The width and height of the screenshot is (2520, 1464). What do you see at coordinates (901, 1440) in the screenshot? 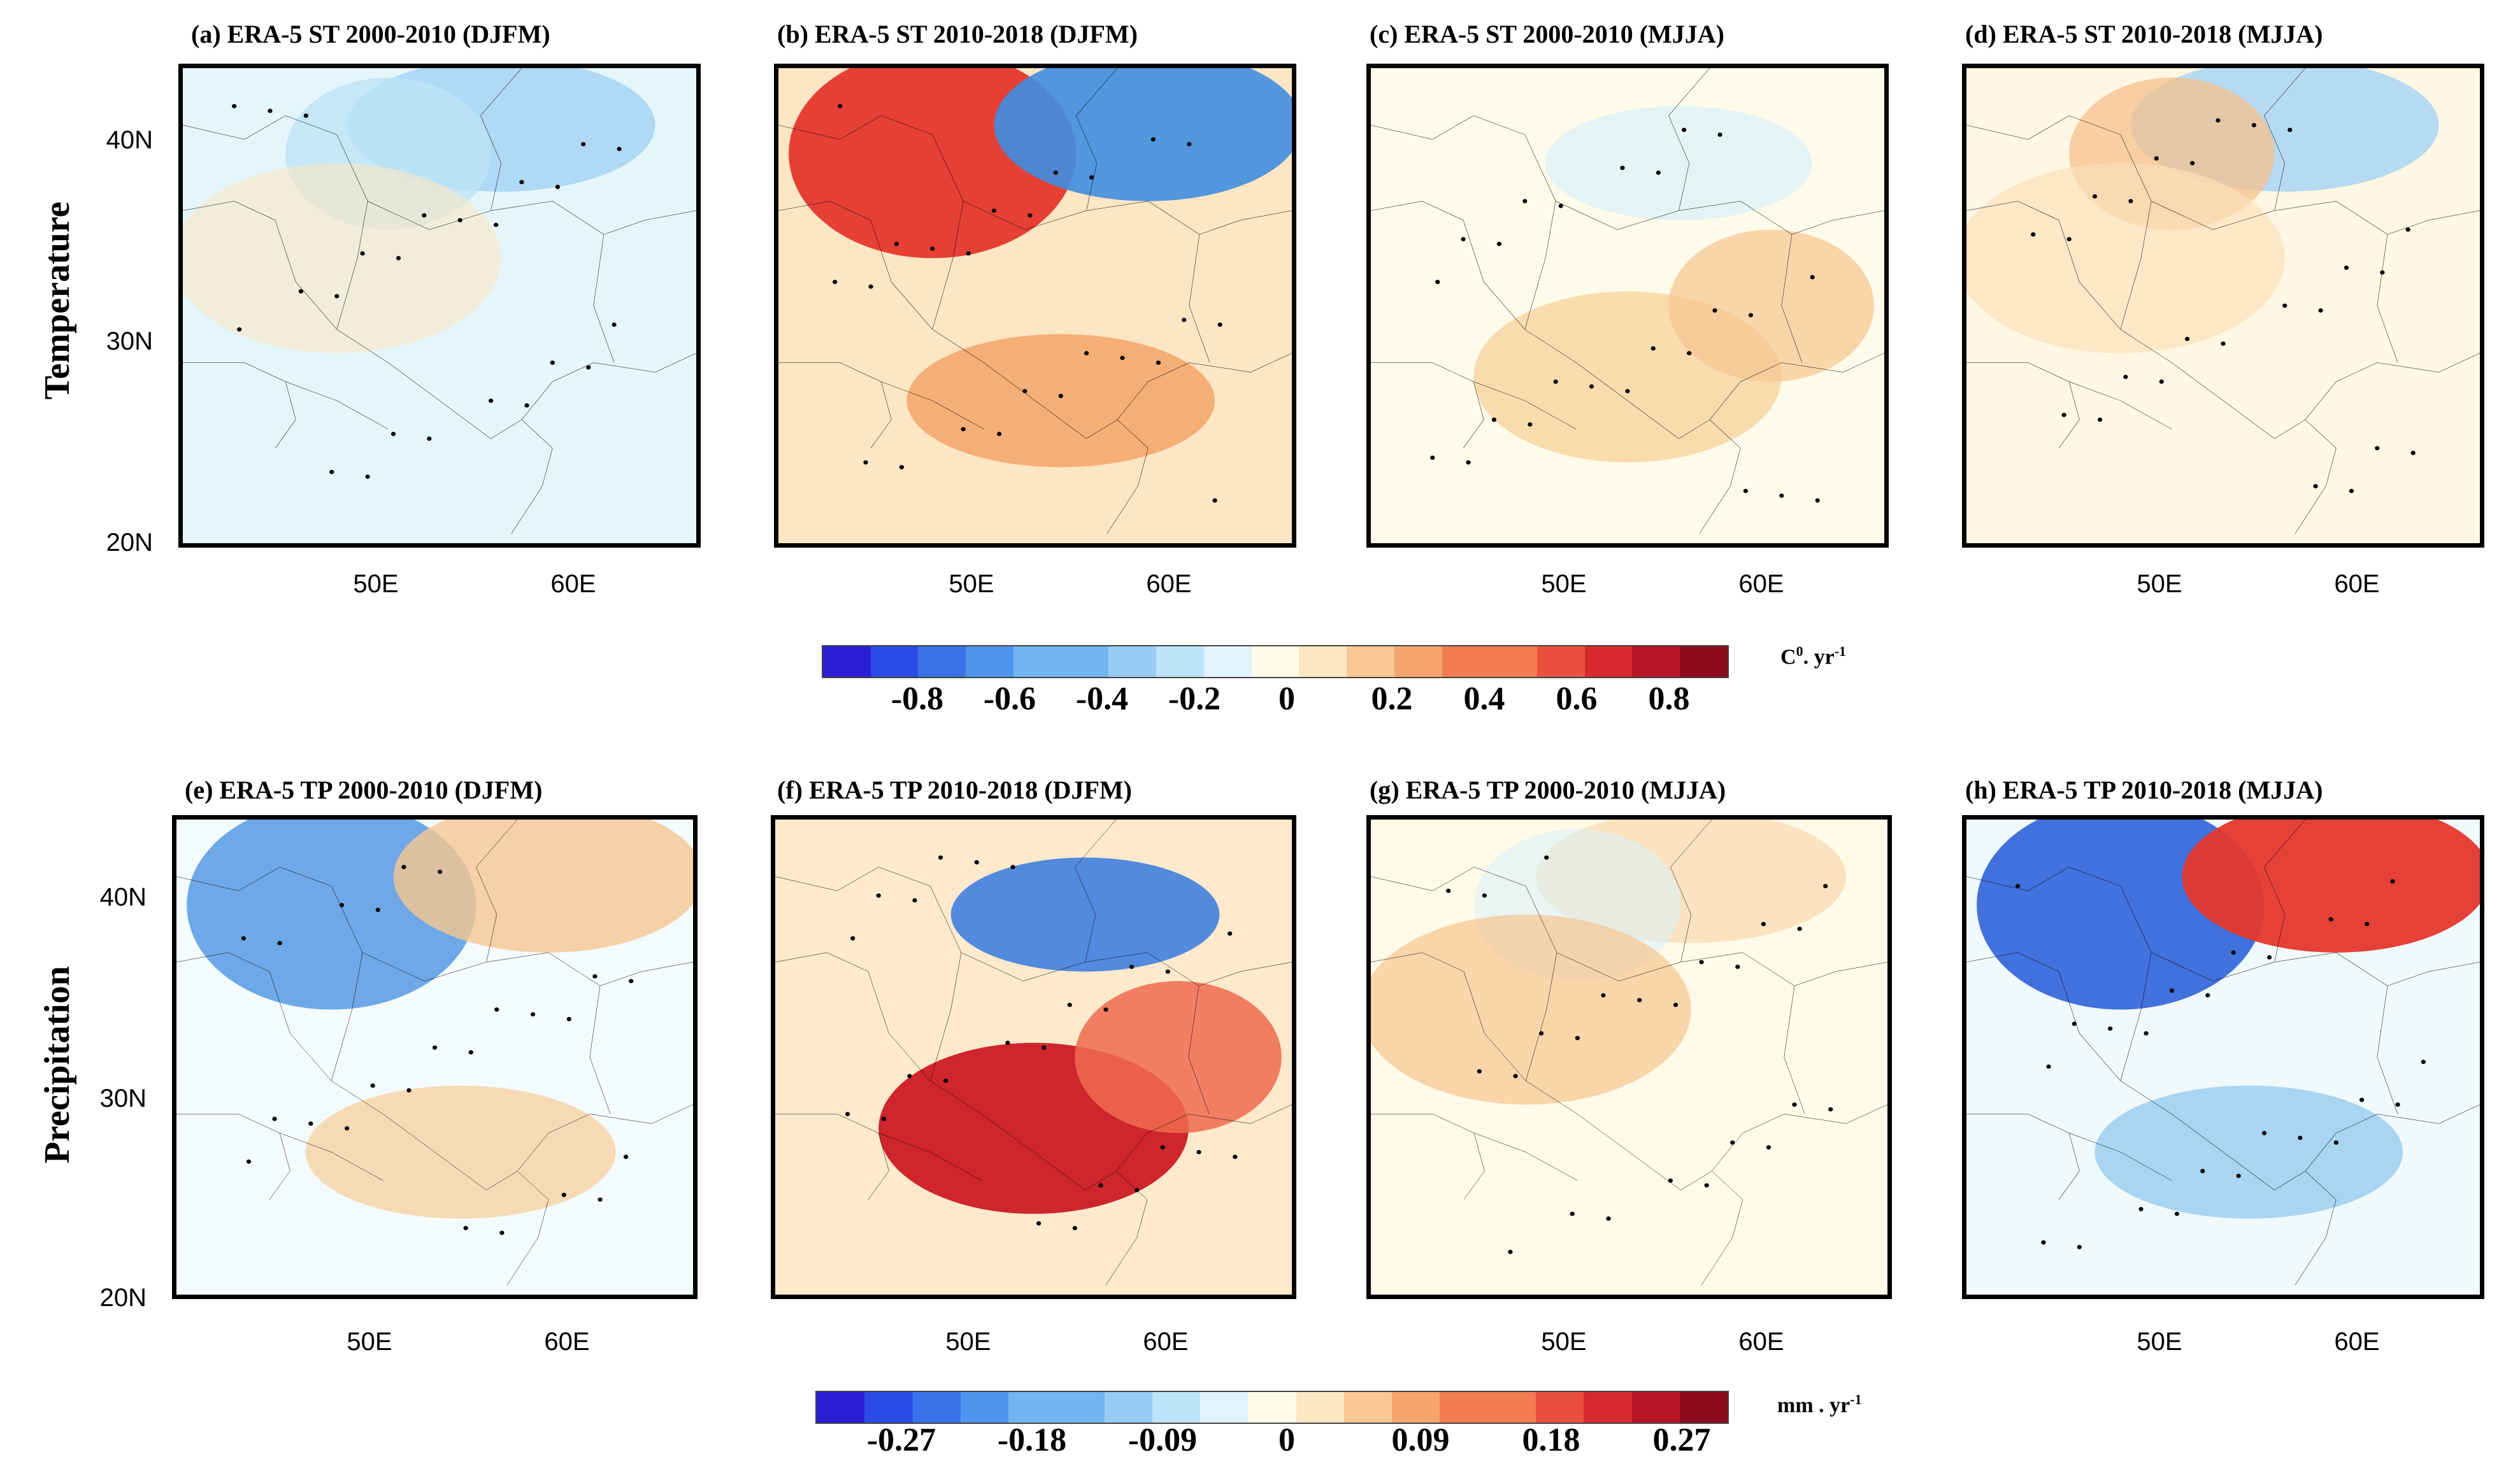
I see `colorbar-tick-label: -0.27` at bounding box center [901, 1440].